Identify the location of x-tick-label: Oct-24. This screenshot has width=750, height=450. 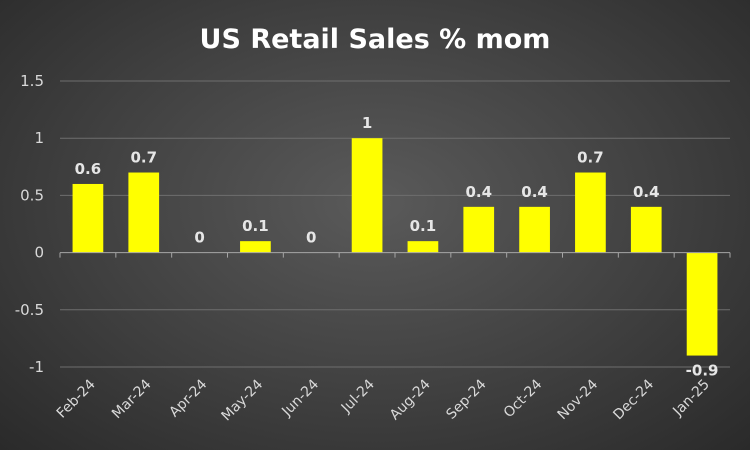
(523, 398).